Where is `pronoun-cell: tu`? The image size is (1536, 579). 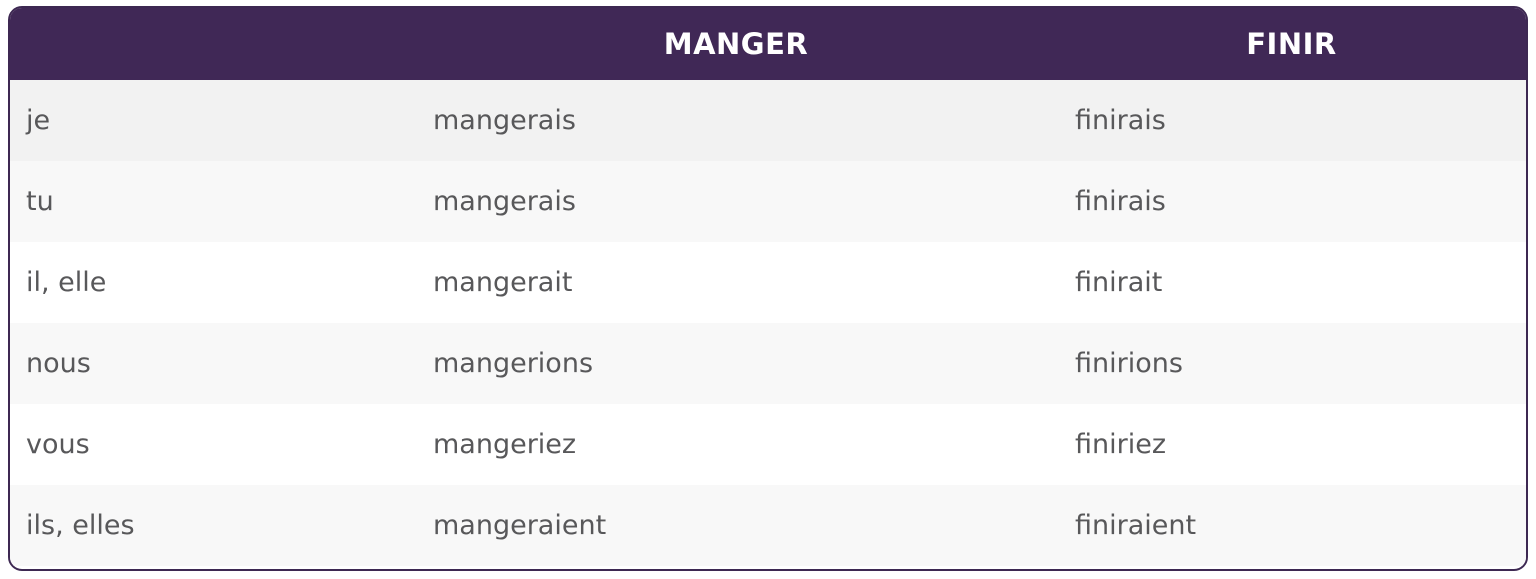
pronoun-cell: tu is located at coordinates (212, 201).